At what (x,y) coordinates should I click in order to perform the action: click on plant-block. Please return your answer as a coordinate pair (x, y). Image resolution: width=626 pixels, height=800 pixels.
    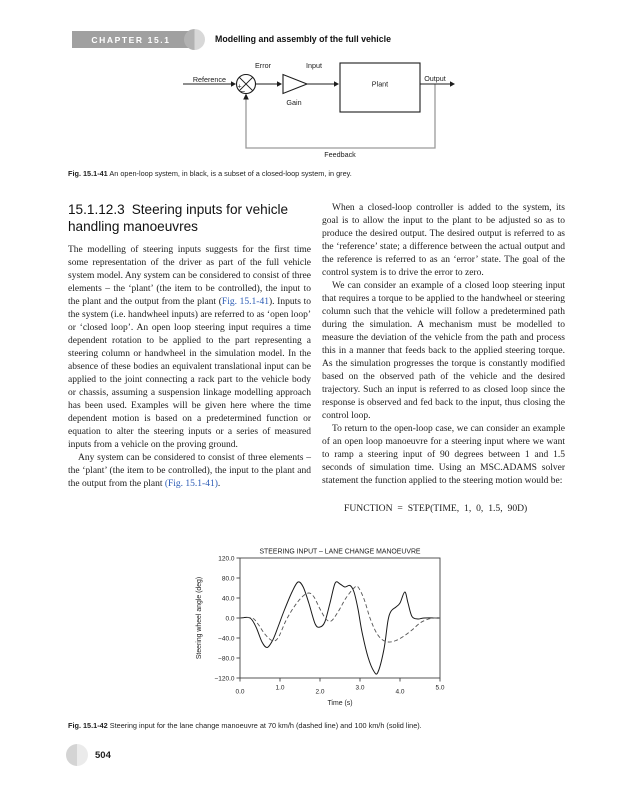
    Looking at the image, I should click on (380, 87).